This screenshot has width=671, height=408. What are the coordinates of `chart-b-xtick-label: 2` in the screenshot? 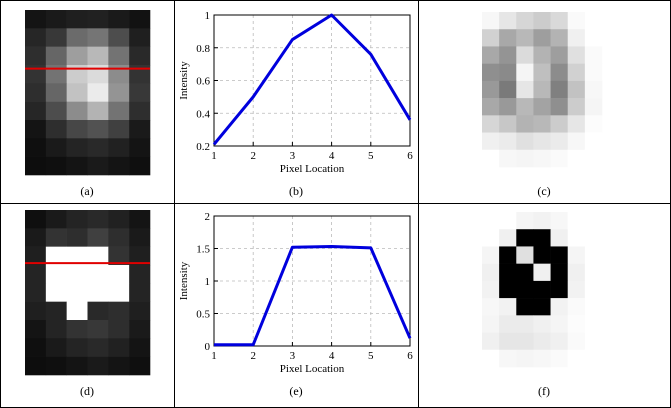 It's located at (253, 156).